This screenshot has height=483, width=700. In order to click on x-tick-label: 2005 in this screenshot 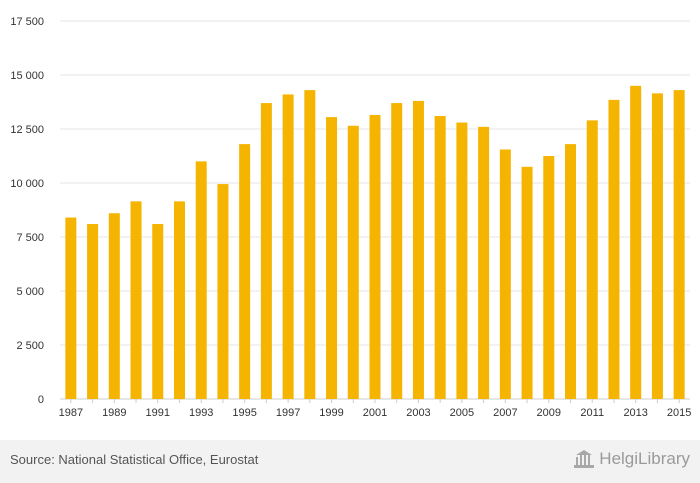, I will do `click(462, 413)`.